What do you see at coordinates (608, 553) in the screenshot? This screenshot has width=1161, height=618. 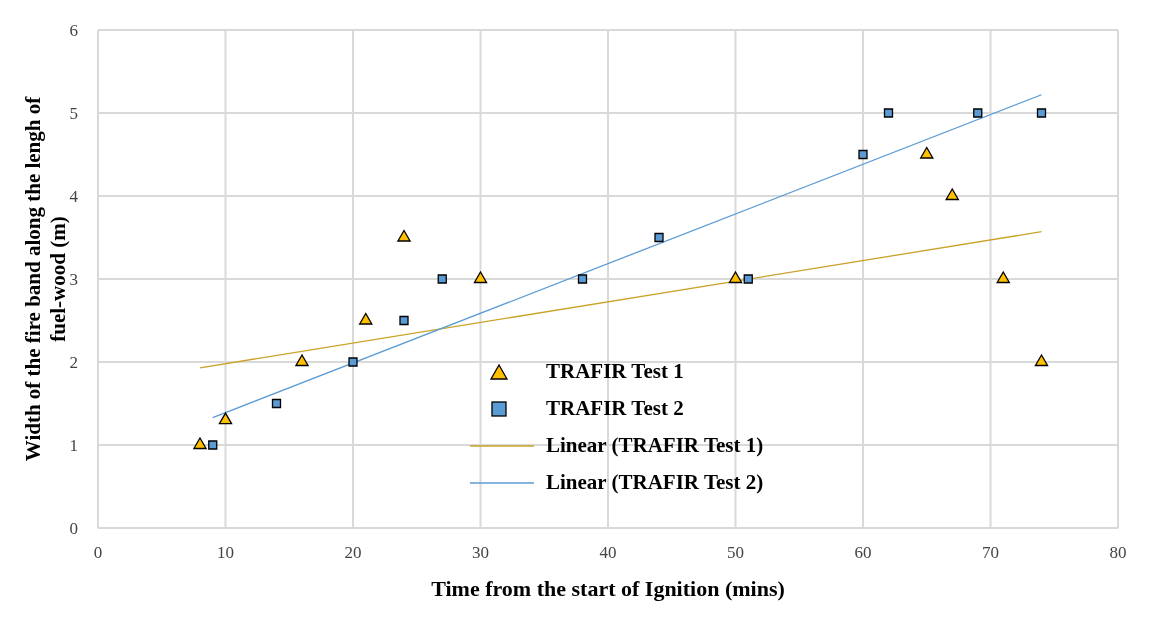 I see `x-tick-label: 40` at bounding box center [608, 553].